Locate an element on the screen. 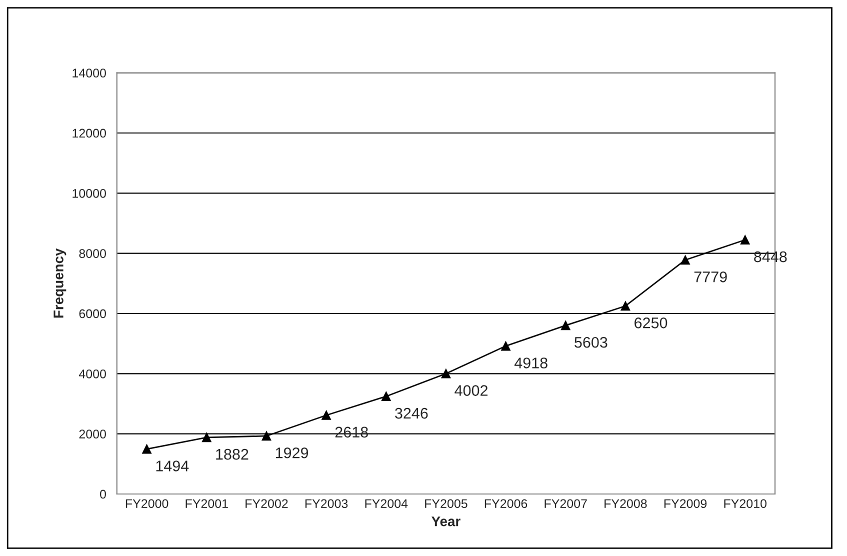 Image resolution: width=847 pixels, height=556 pixels. x-tick-label: FY2006 is located at coordinates (506, 503).